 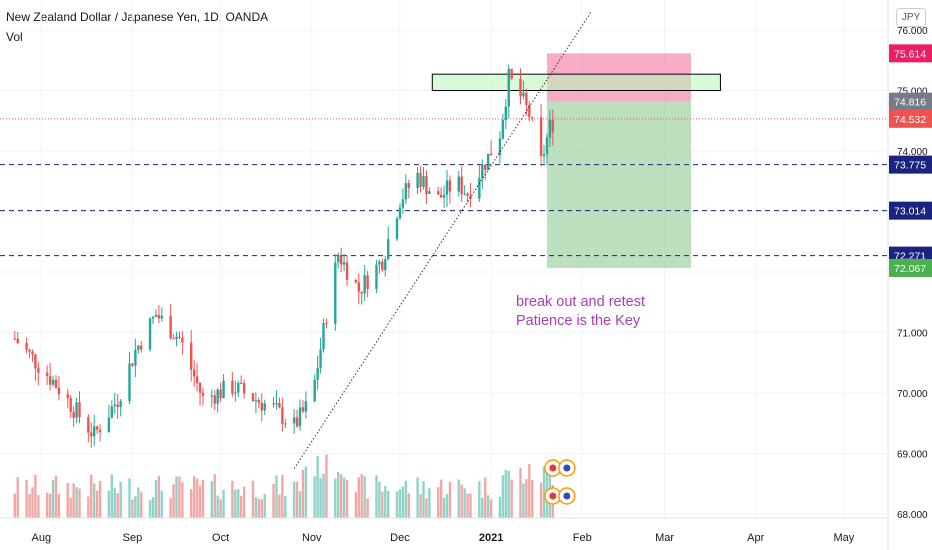 I want to click on time-tick-label: May, so click(x=844, y=538).